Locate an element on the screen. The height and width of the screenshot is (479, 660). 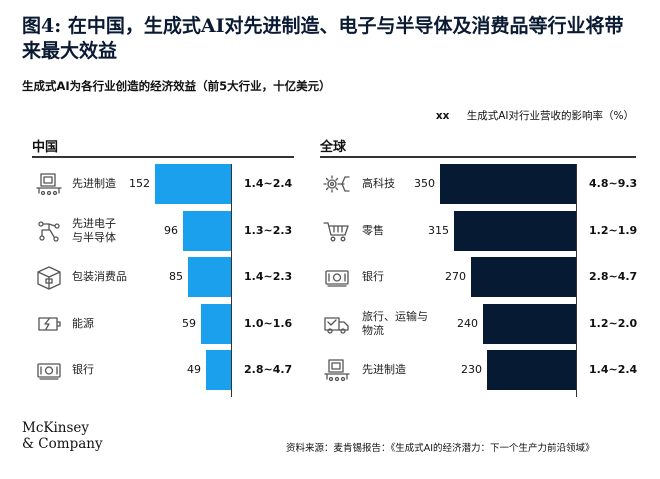
impact-range-label: 1.3~2.3 is located at coordinates (268, 230).